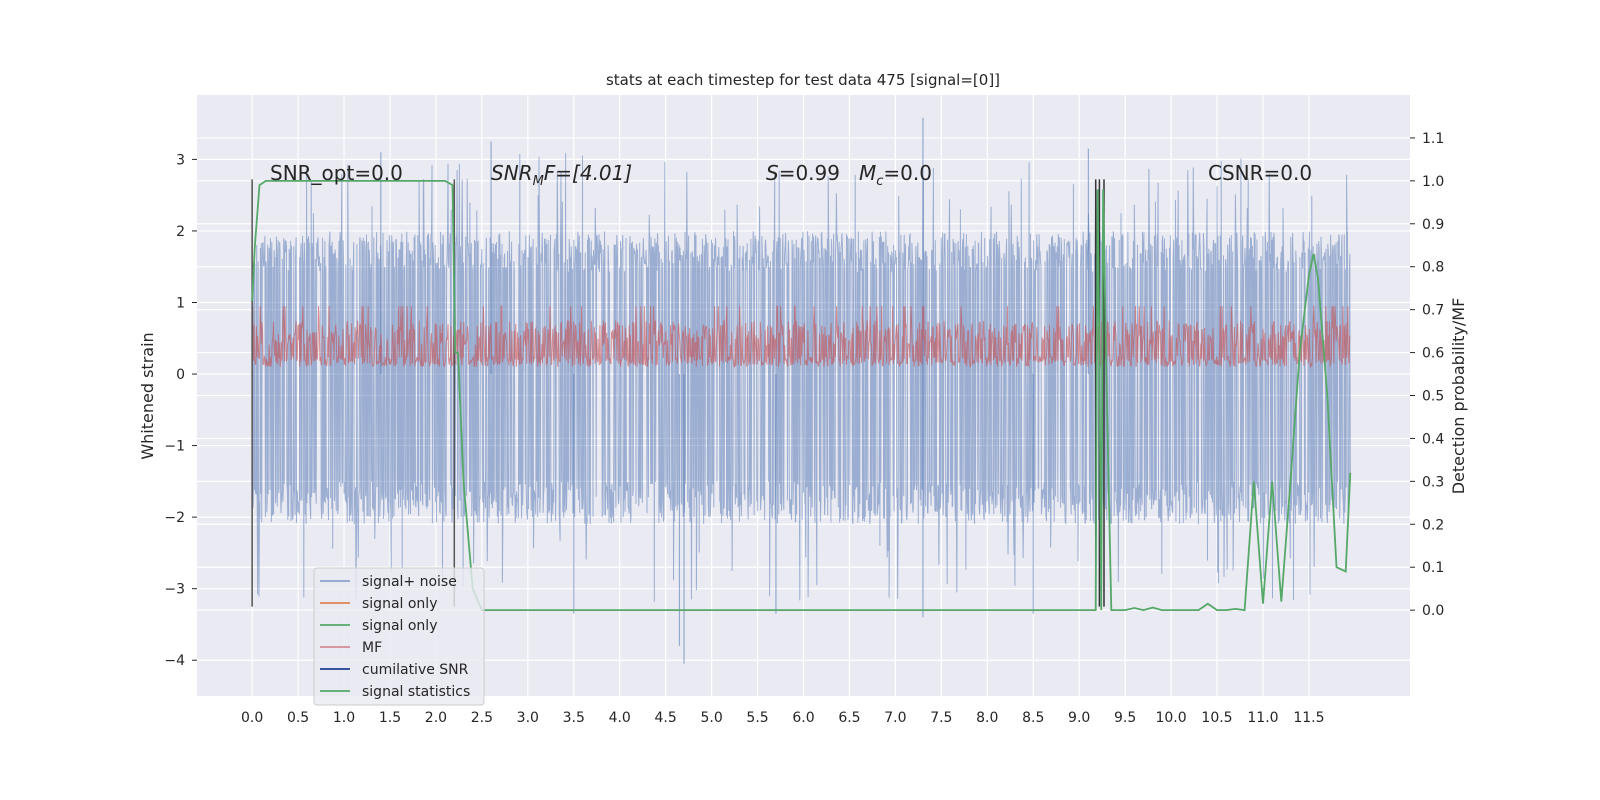 This screenshot has width=1600, height=800. I want to click on left-y-tick-label: −2, so click(174, 518).